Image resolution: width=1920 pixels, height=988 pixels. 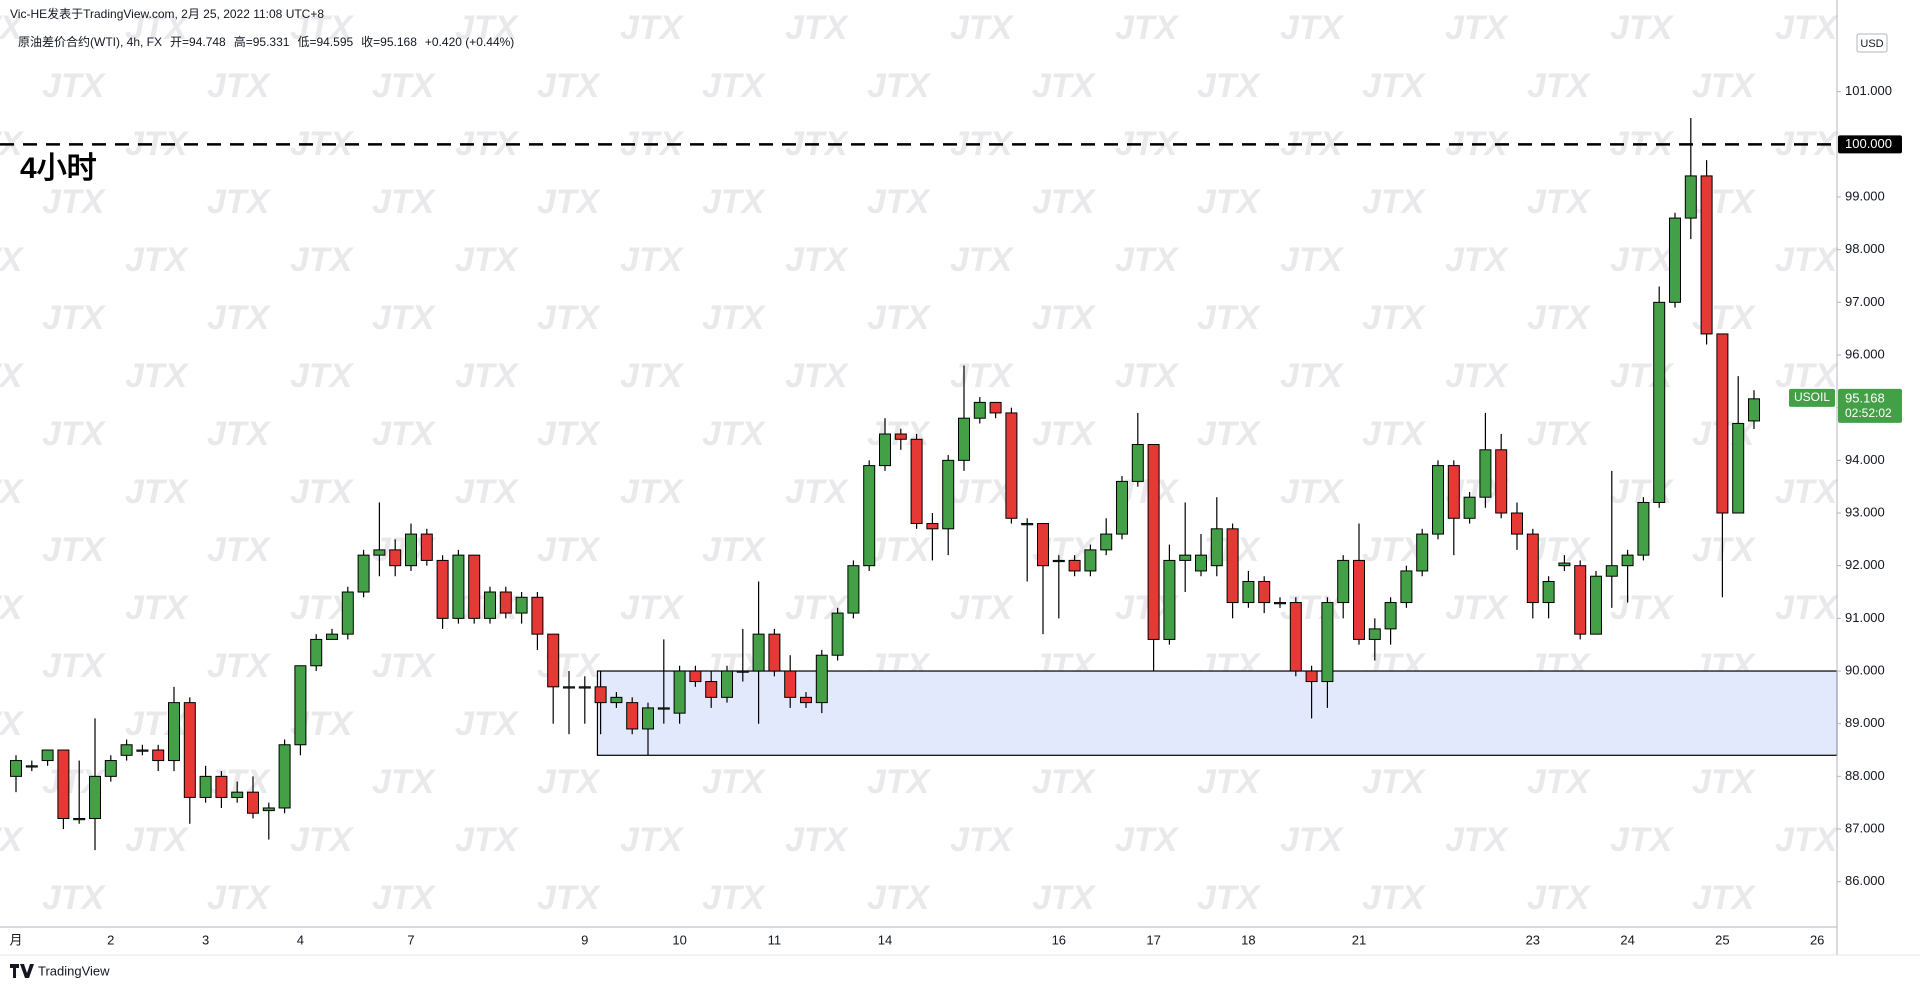 I want to click on currency: USD, so click(x=1871, y=44).